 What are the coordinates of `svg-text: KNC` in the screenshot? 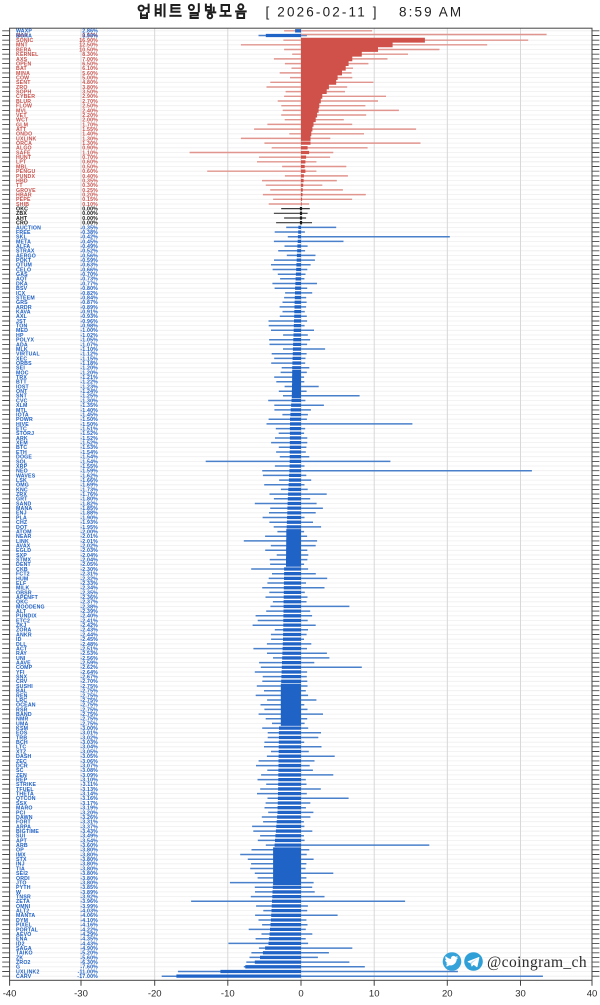 It's located at (22, 490).